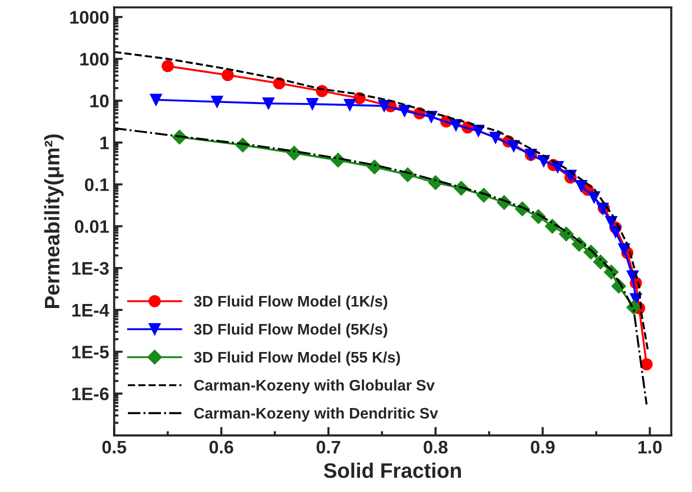  What do you see at coordinates (89, 17) in the screenshot?
I see `y-tick-label: 1000` at bounding box center [89, 17].